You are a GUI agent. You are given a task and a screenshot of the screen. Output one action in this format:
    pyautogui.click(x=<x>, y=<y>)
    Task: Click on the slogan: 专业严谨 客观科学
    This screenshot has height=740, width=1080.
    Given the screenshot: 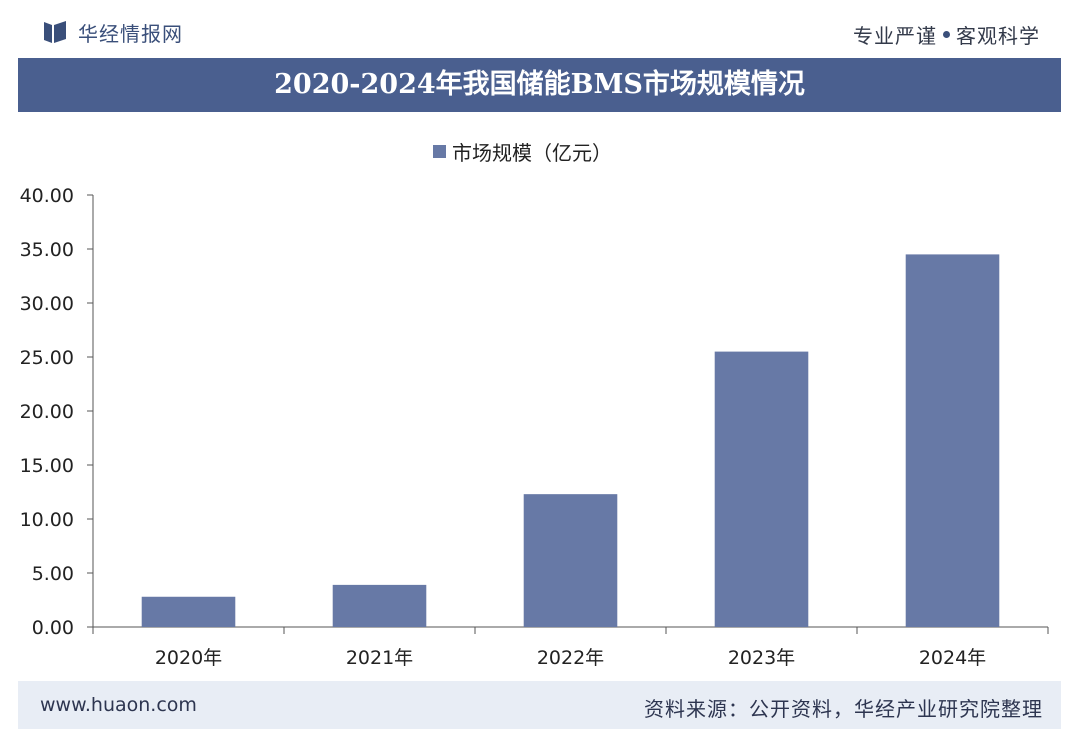 What is the action you would take?
    pyautogui.click(x=946, y=34)
    